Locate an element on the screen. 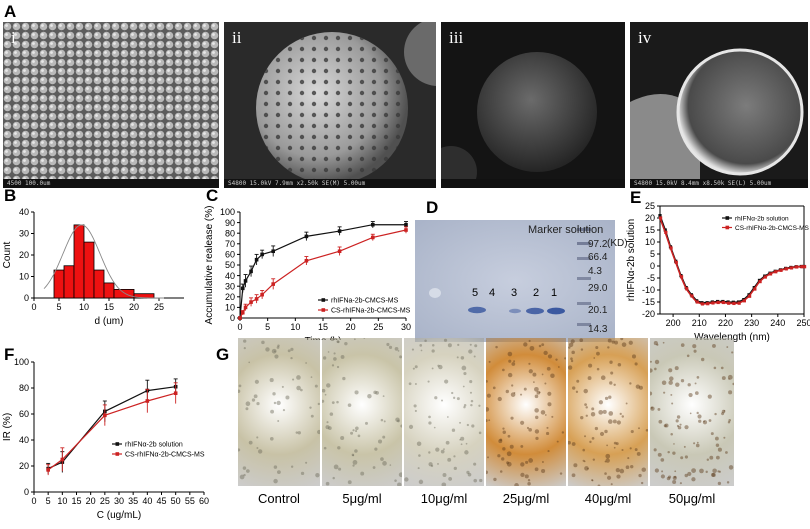  sem-particles-illustration is located at coordinates (111, 105).